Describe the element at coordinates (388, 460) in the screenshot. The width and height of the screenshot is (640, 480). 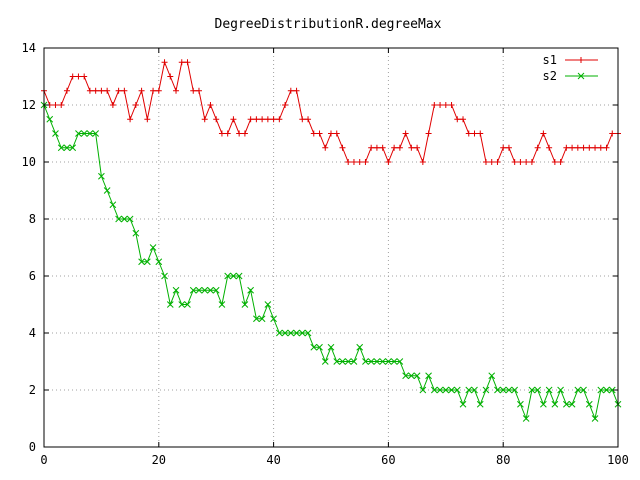
I see `x-tick-label: 60` at that location.